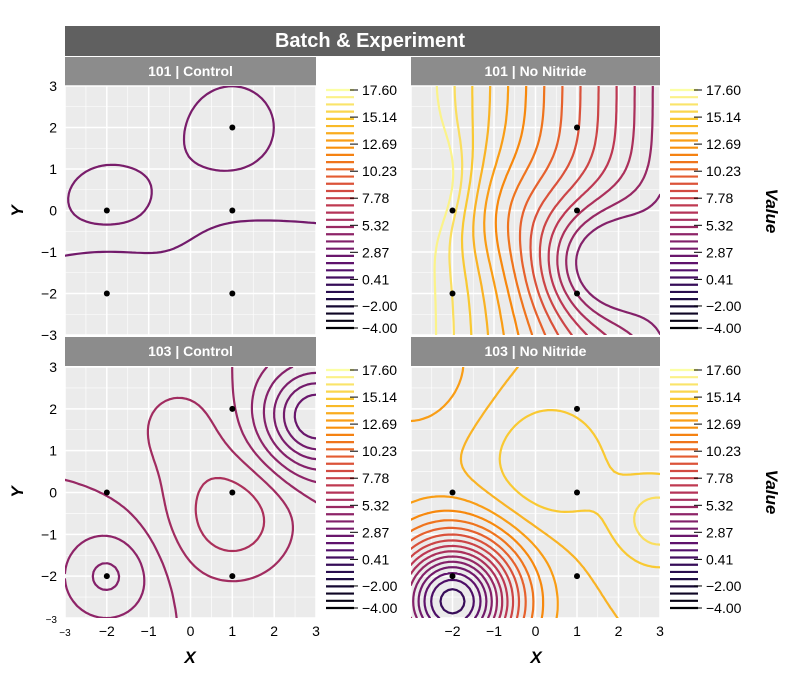  Describe the element at coordinates (719, 478) in the screenshot. I see `colorbar-tick-label: 7.78` at that location.